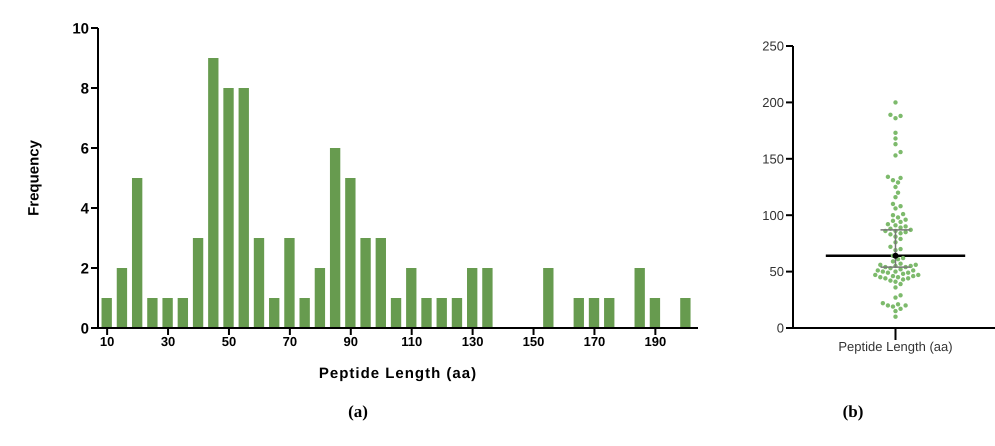  Describe the element at coordinates (895, 346) in the screenshot. I see `x-tick-label: Peptide Length (aa)` at that location.